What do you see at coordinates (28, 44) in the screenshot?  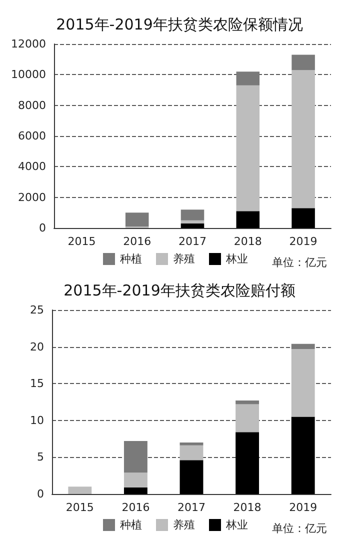 I see `y-tick-label: 12000` at bounding box center [28, 44].